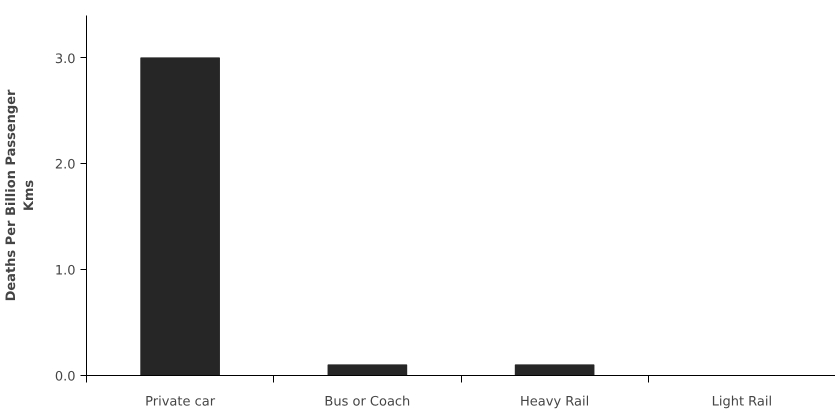 This screenshot has width=835, height=412. What do you see at coordinates (20, 195) in the screenshot?
I see `y-axis-title: Deaths Per Billion Passenger Kms` at bounding box center [20, 195].